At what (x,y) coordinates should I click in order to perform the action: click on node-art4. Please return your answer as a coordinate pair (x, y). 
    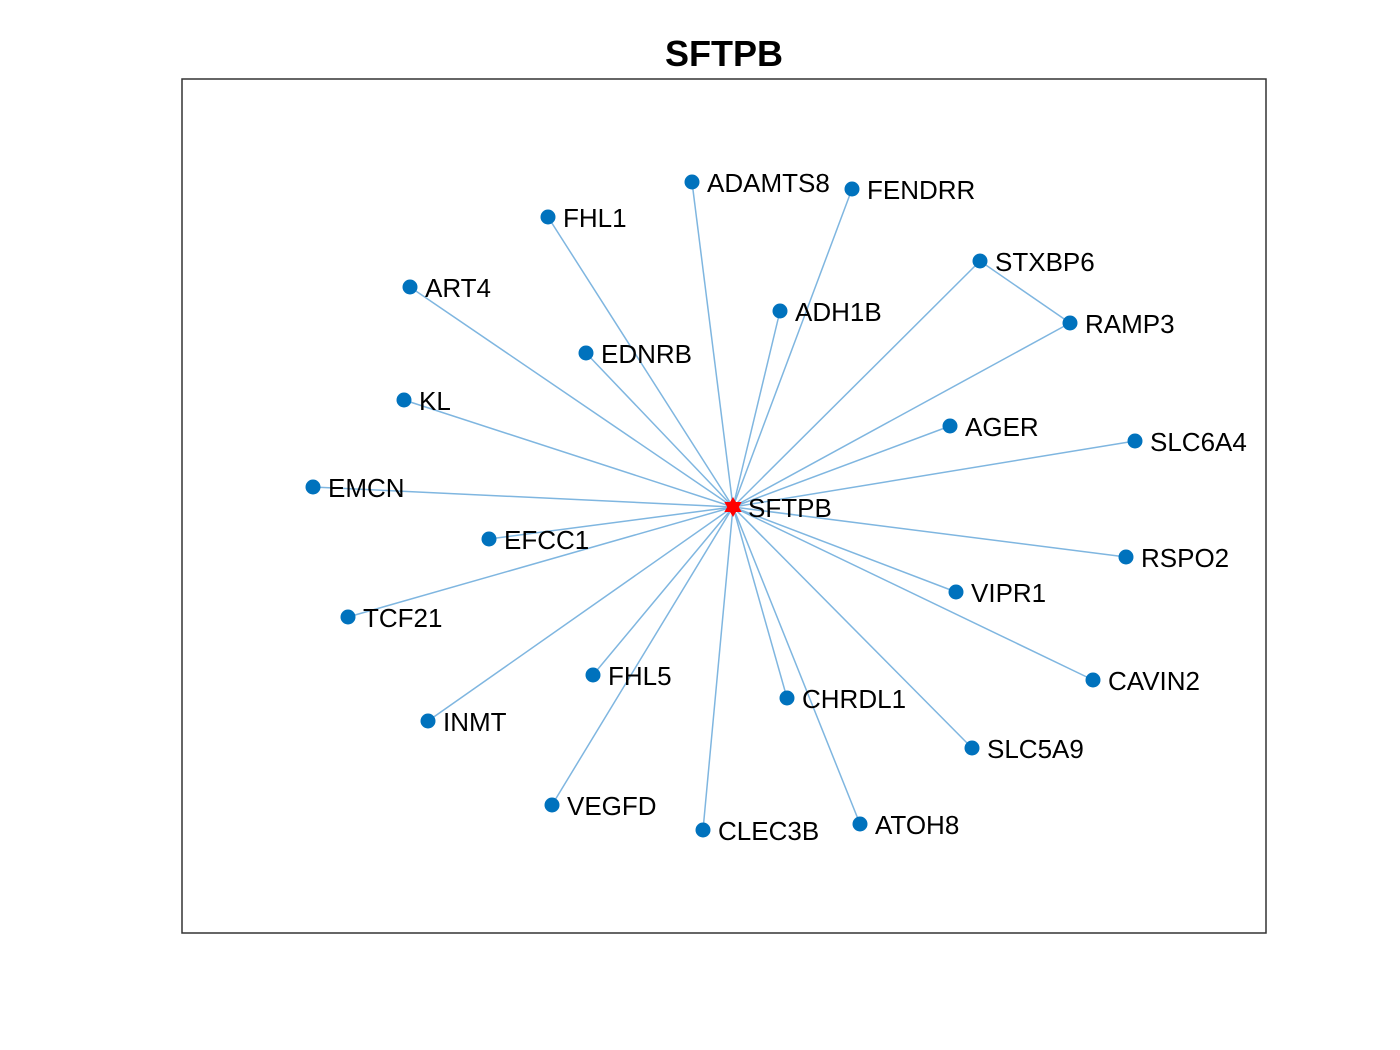
    Looking at the image, I should click on (410, 287).